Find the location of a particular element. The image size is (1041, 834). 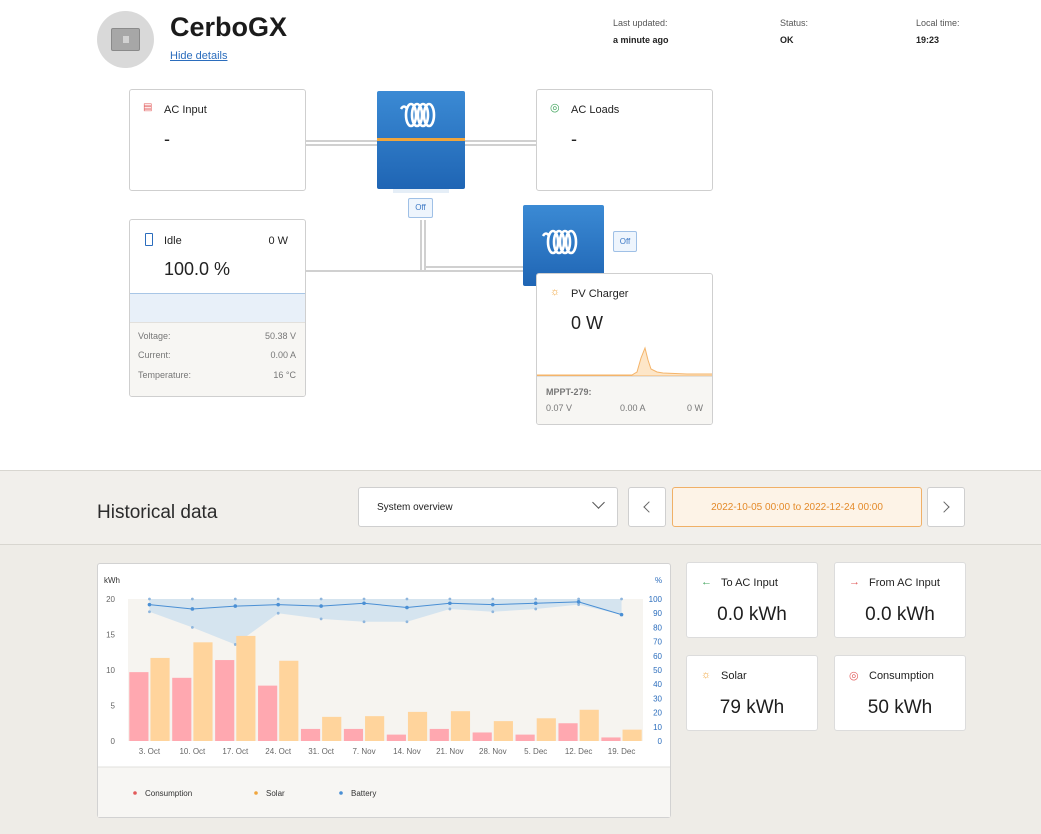

next-period-button is located at coordinates (946, 507).